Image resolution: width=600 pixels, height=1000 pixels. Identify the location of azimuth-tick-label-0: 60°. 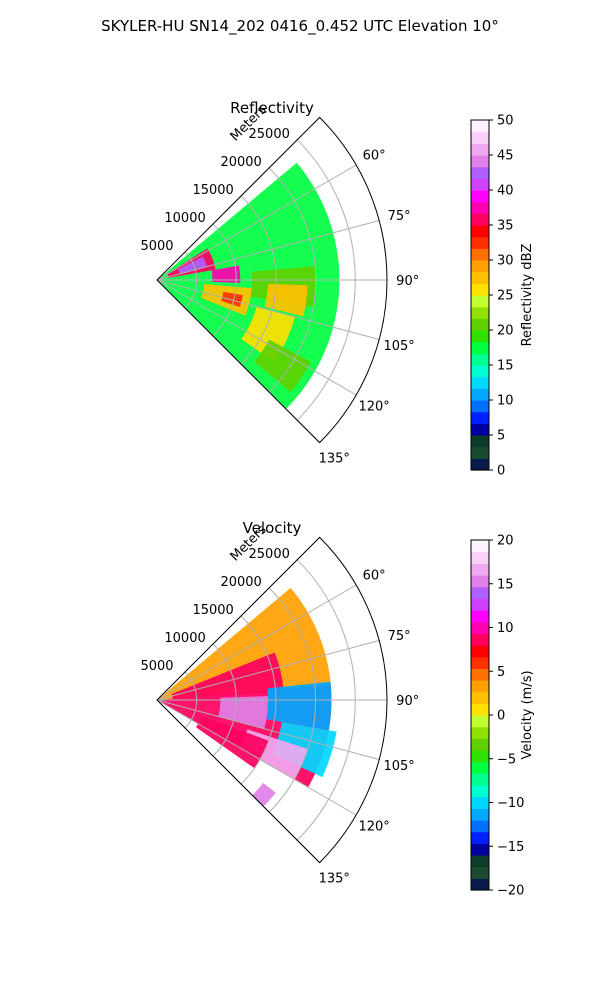
(374, 156).